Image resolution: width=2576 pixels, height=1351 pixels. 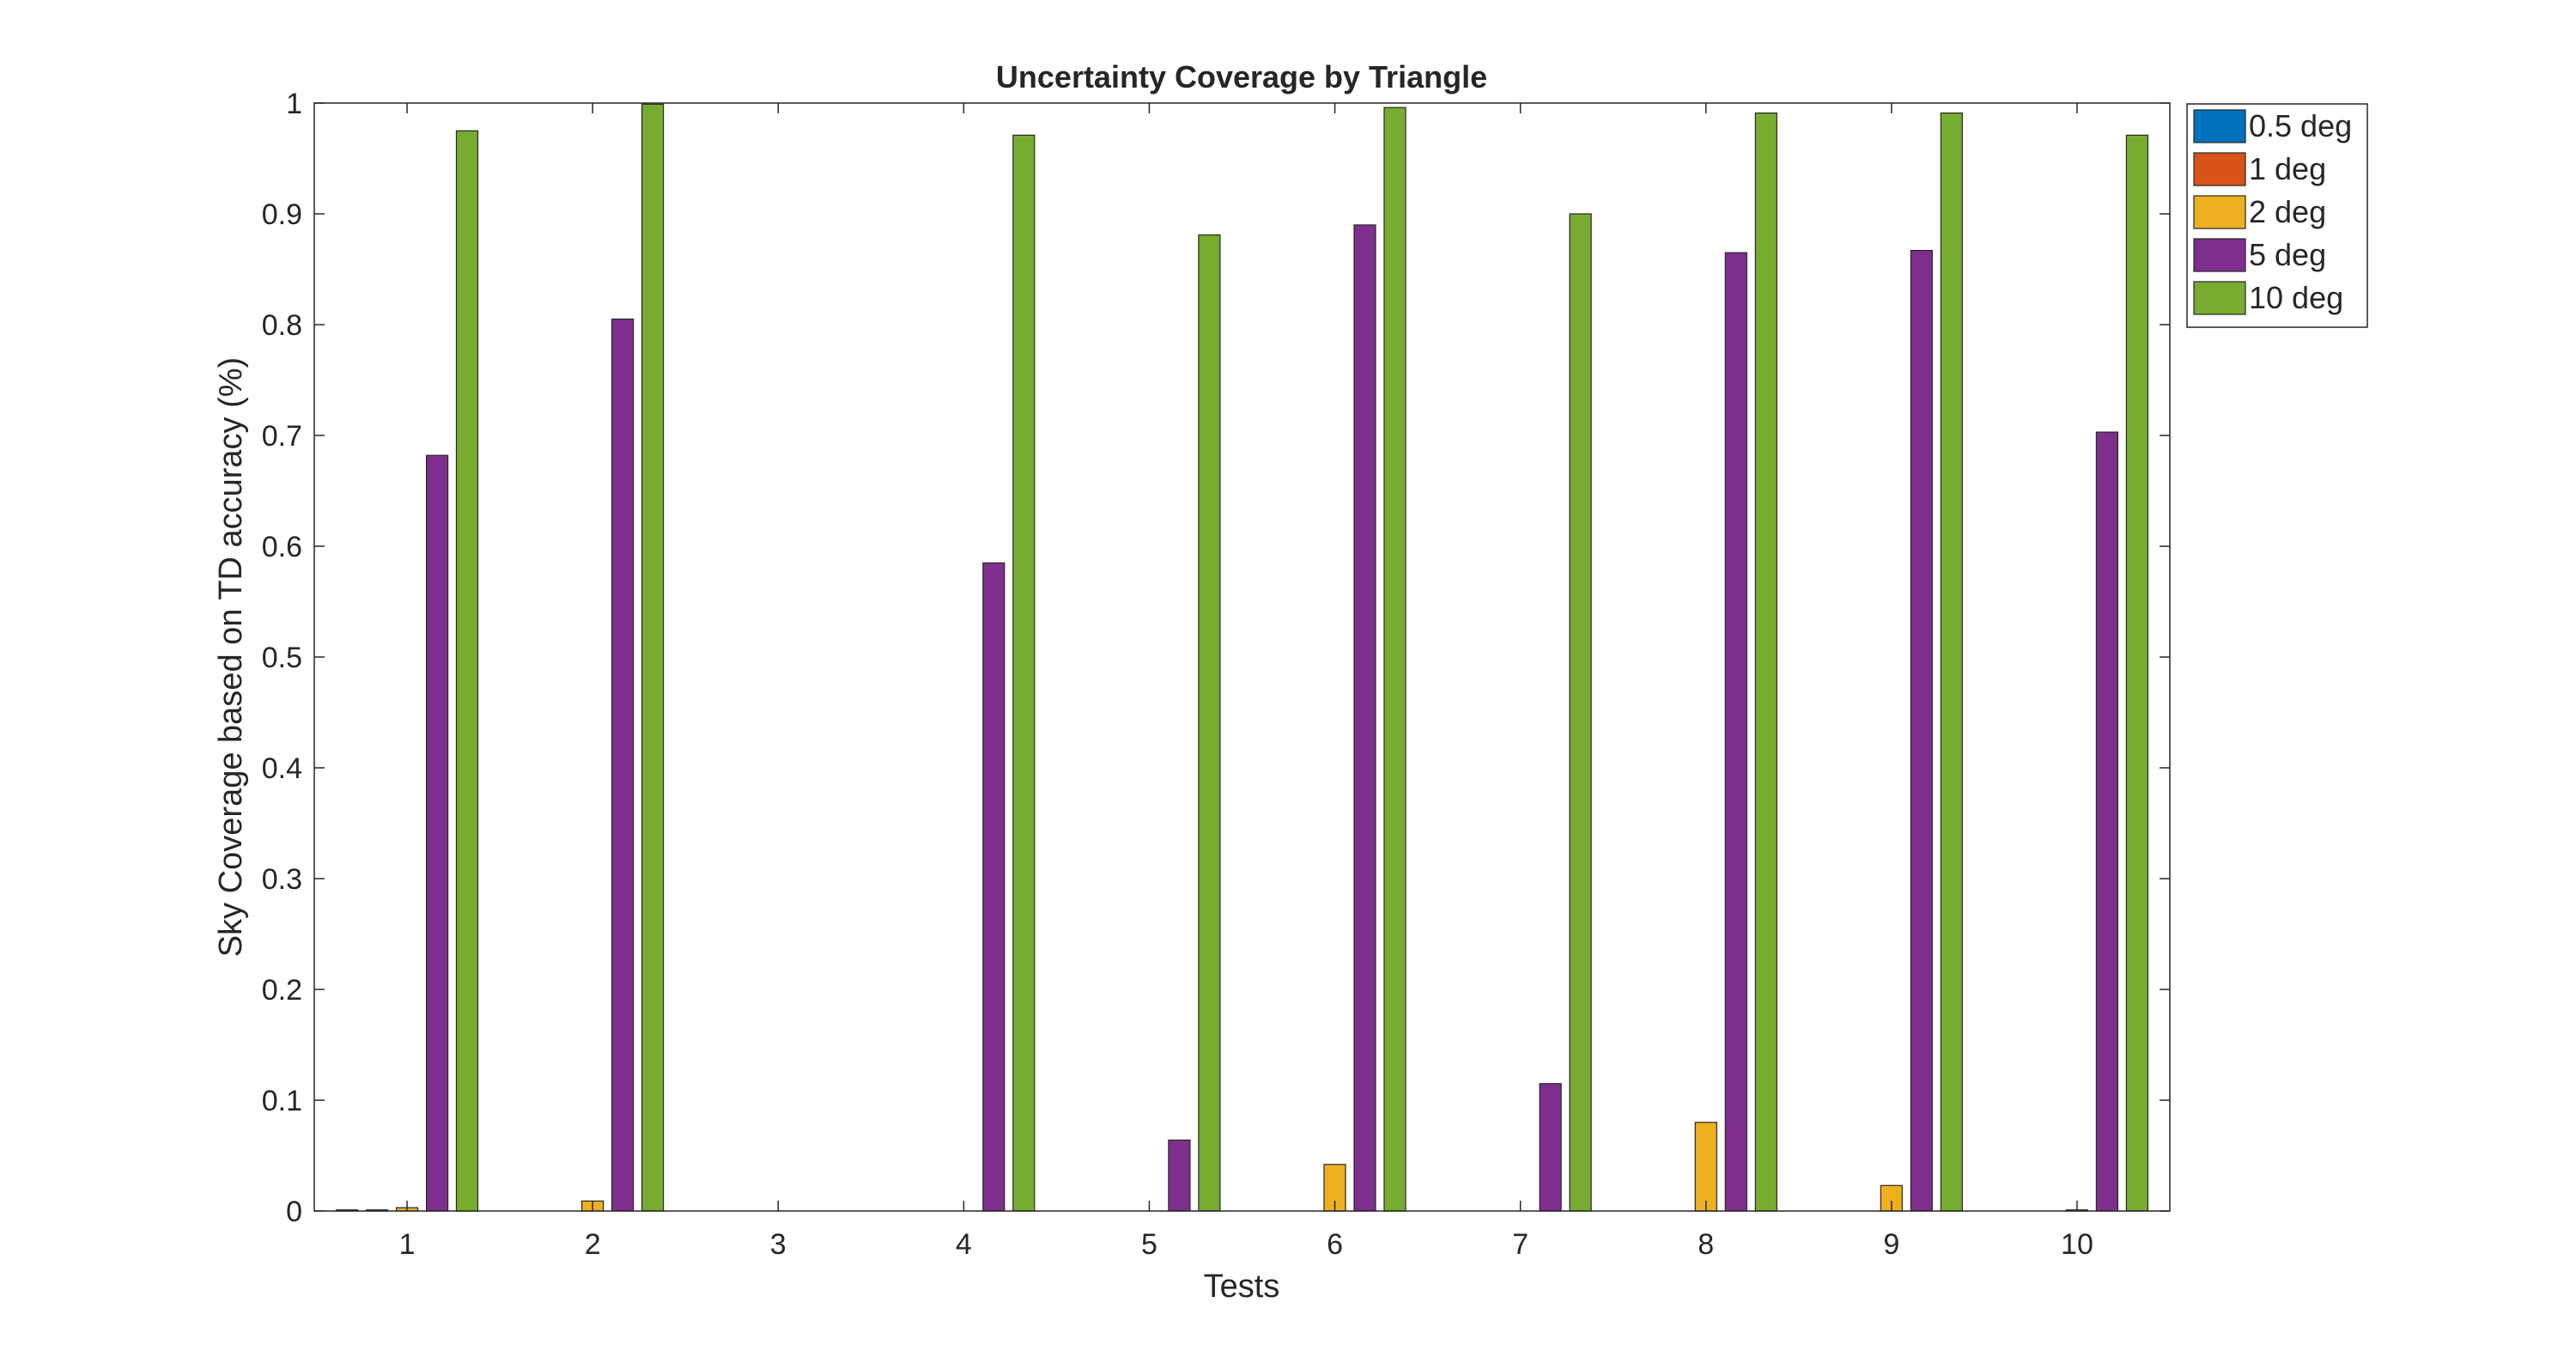 I want to click on y-tick-label: 0.1, so click(x=282, y=1101).